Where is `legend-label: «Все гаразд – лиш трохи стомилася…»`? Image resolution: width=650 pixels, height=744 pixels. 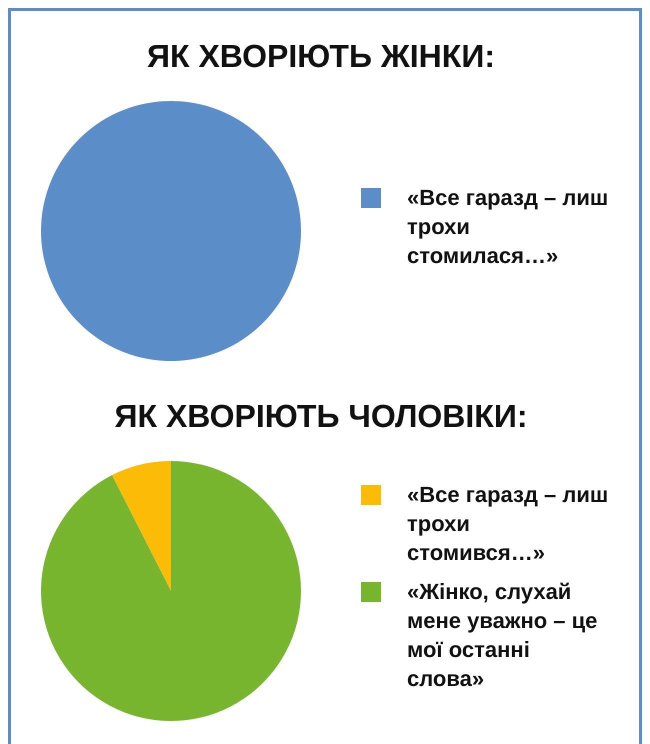 legend-label: «Все гаразд – лиш трохи стомилася…» is located at coordinates (508, 227).